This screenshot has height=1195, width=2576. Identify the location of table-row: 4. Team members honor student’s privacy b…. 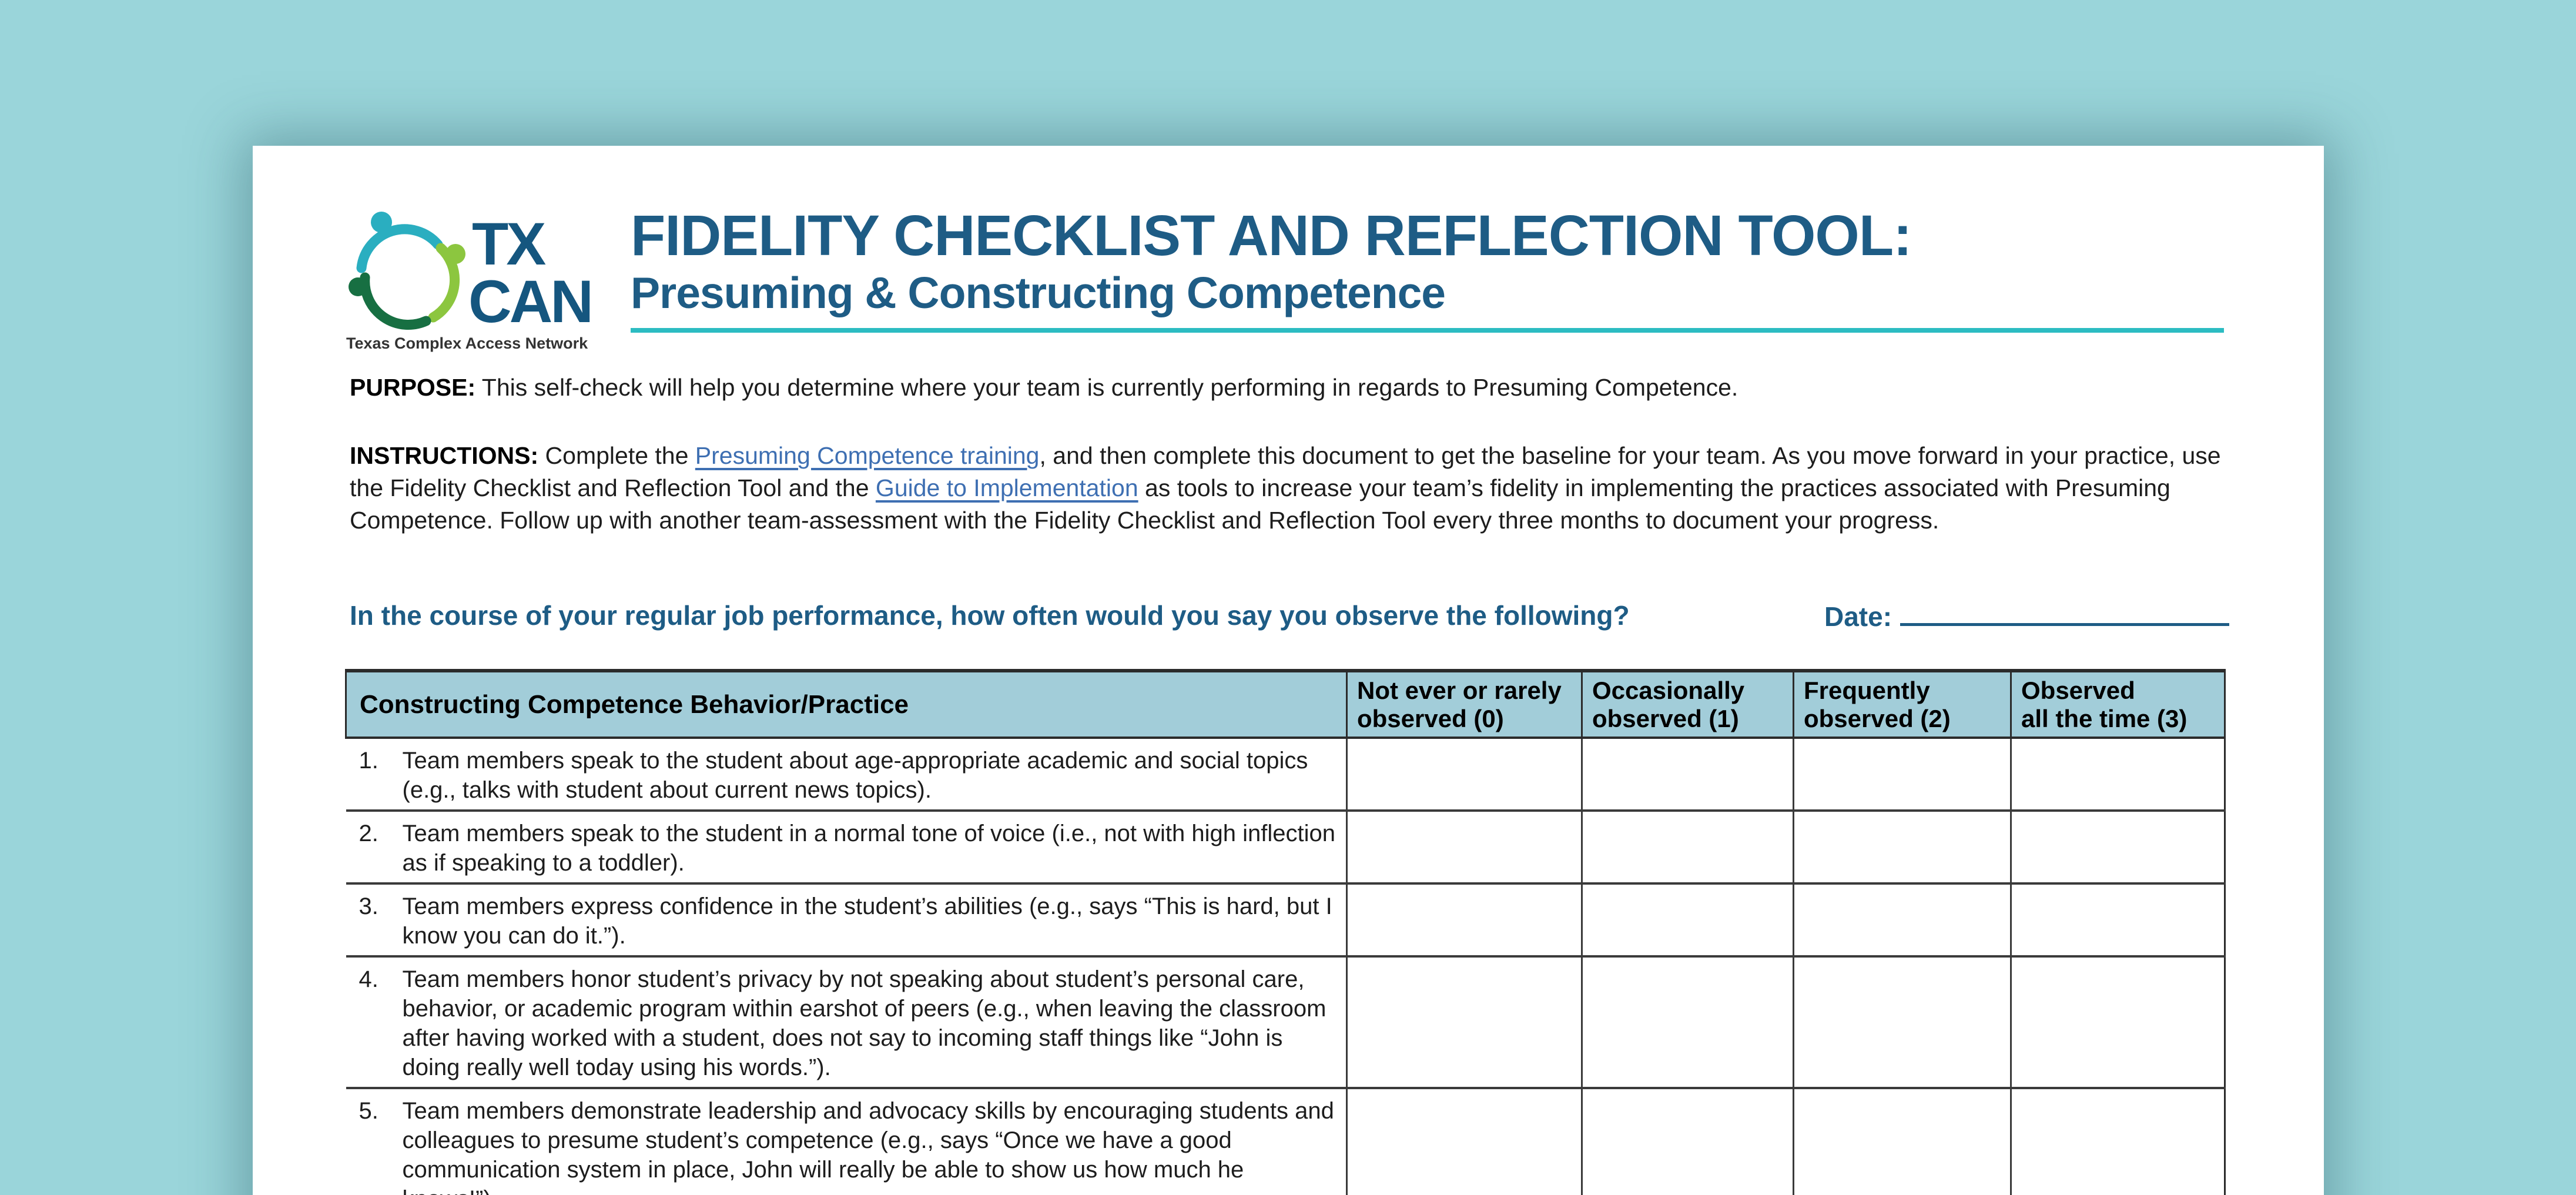
(1286, 1022).